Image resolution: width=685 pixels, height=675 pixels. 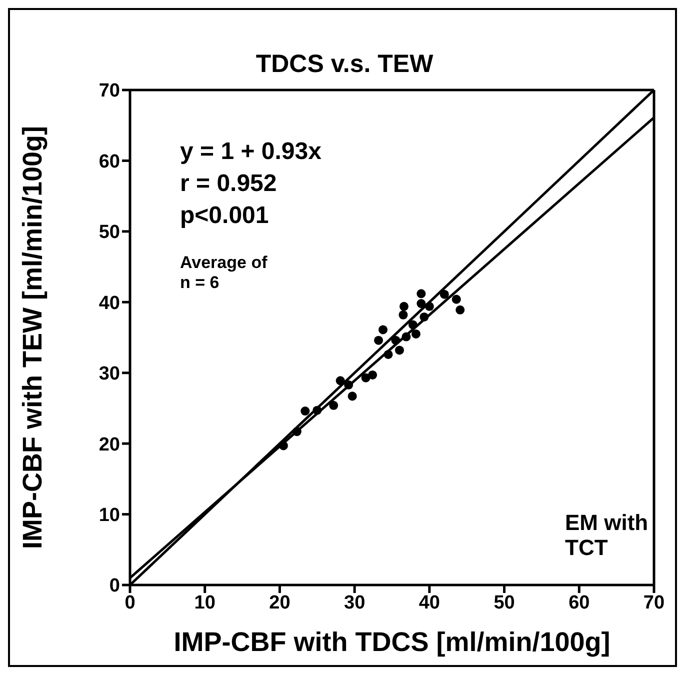 I want to click on y-tick-label: 40, so click(x=109, y=303).